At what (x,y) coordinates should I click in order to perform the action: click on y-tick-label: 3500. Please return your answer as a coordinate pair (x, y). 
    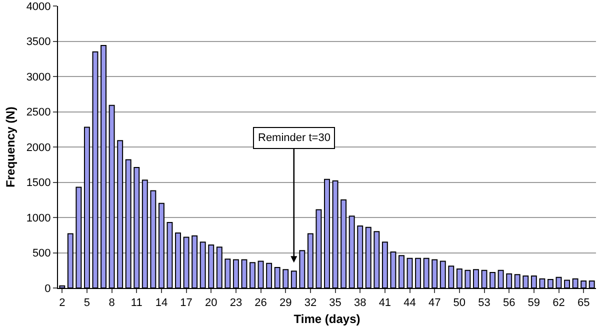
    Looking at the image, I should click on (38, 42).